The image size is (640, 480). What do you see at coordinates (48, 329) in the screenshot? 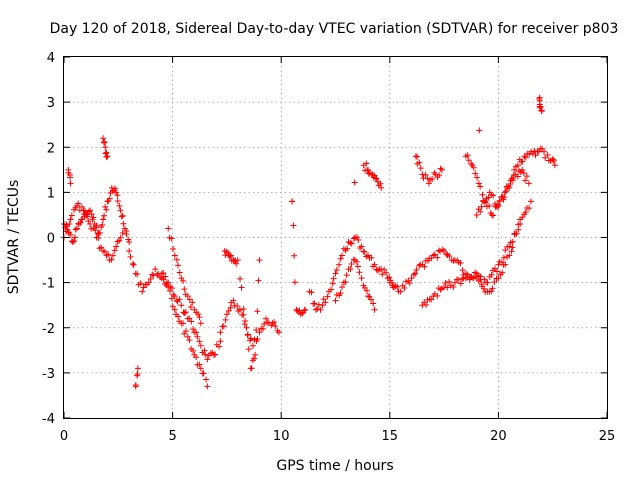
I see `y-tick-label: -2` at bounding box center [48, 329].